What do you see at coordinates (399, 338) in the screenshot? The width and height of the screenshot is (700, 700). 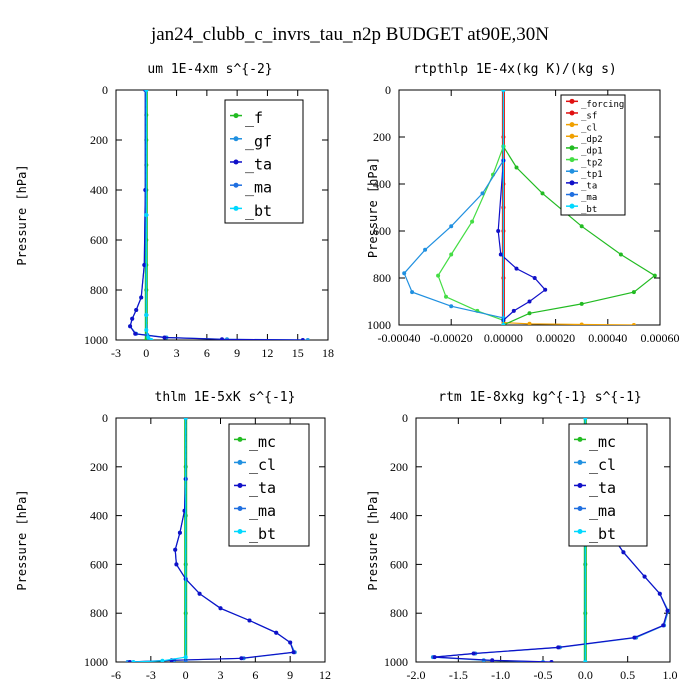 I see `x-tick-label: -0.00040` at bounding box center [399, 338].